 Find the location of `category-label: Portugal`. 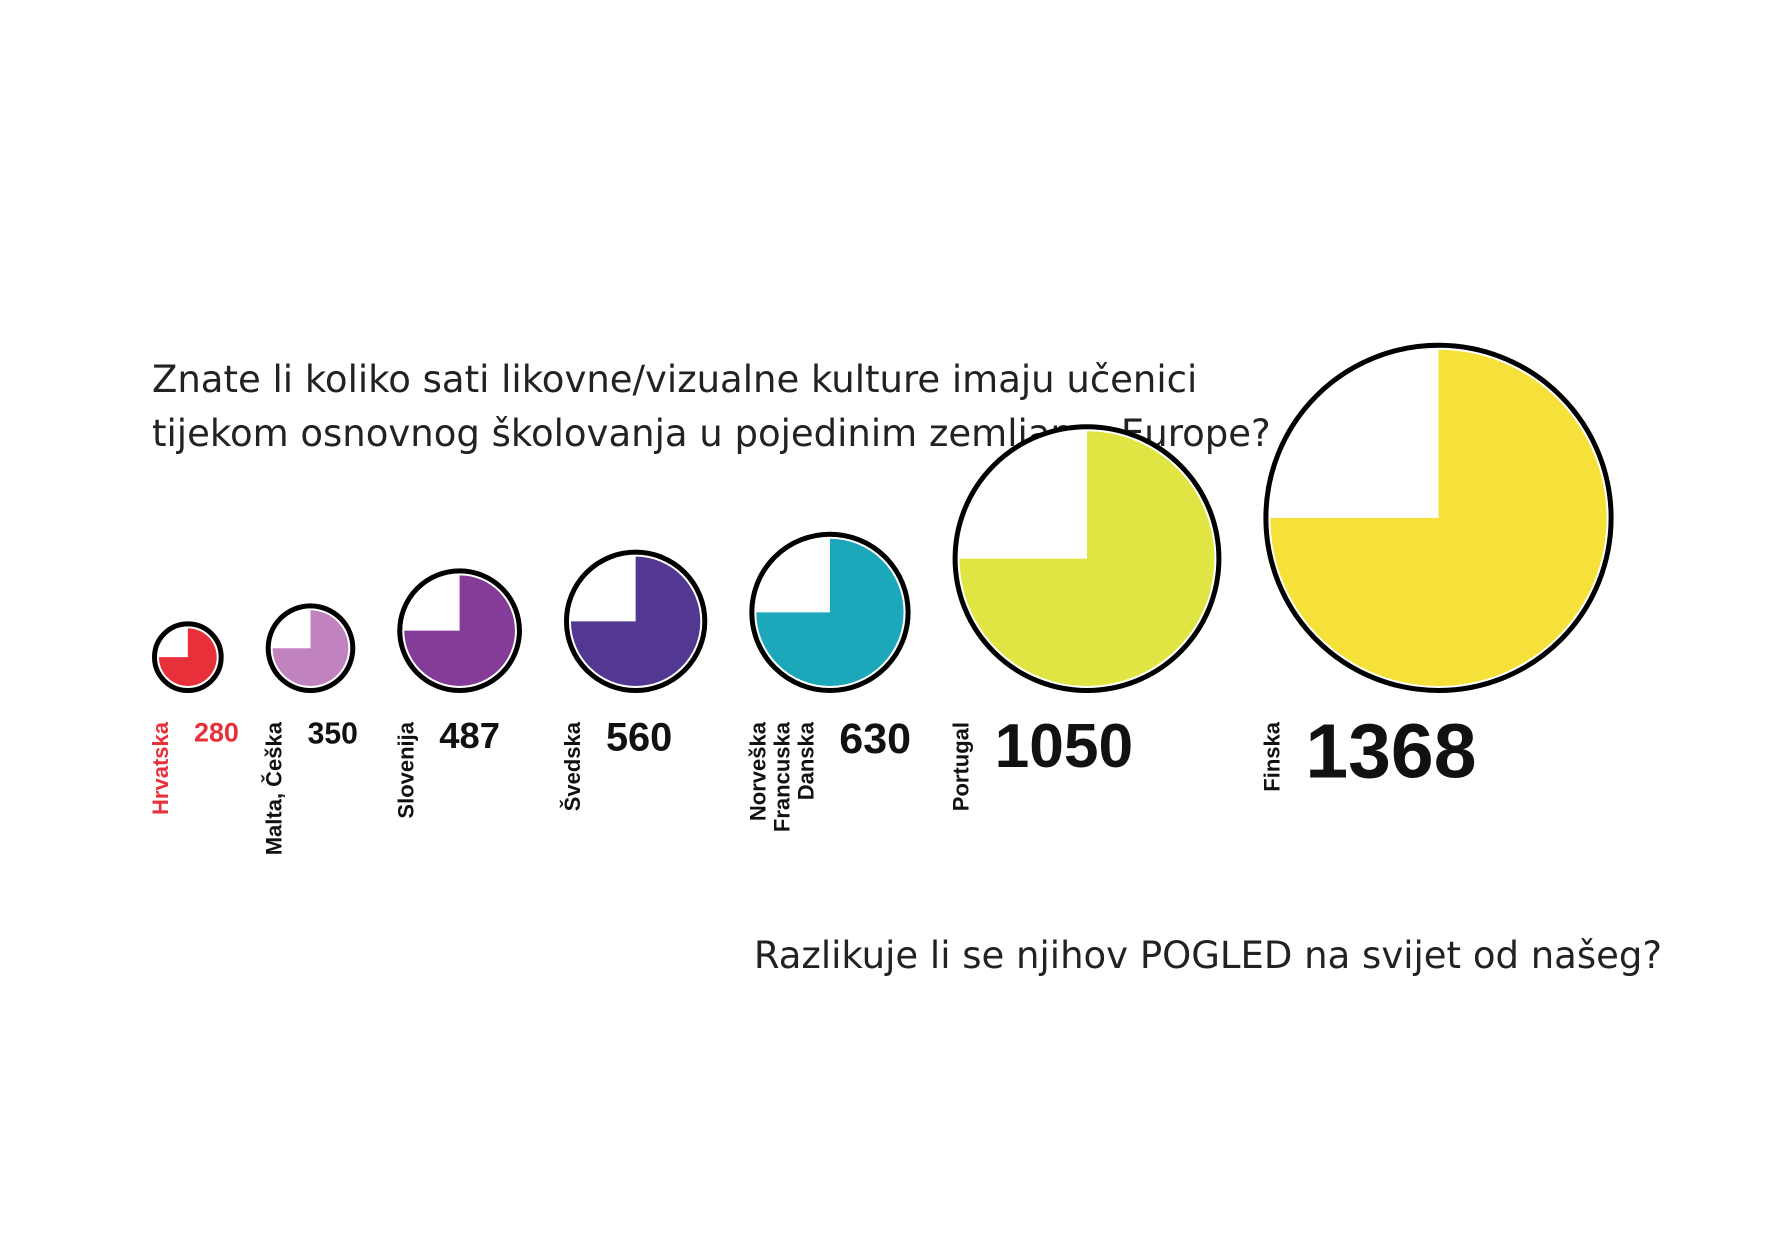

category-label: Portugal is located at coordinates (961, 766).